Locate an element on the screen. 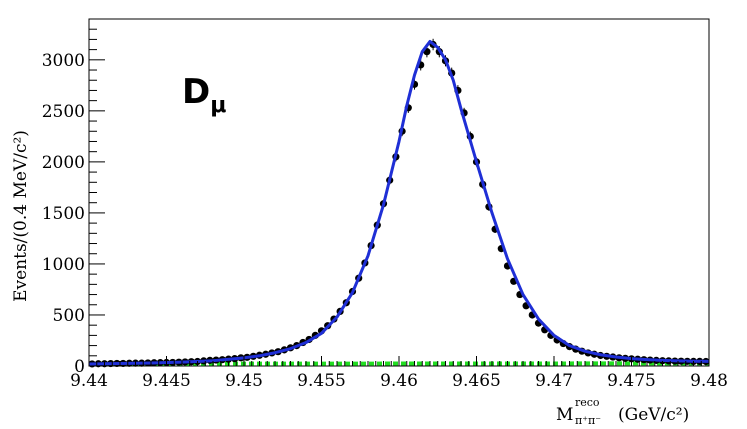 The width and height of the screenshot is (747, 429). x-tick-label: 9.48 is located at coordinates (709, 381).